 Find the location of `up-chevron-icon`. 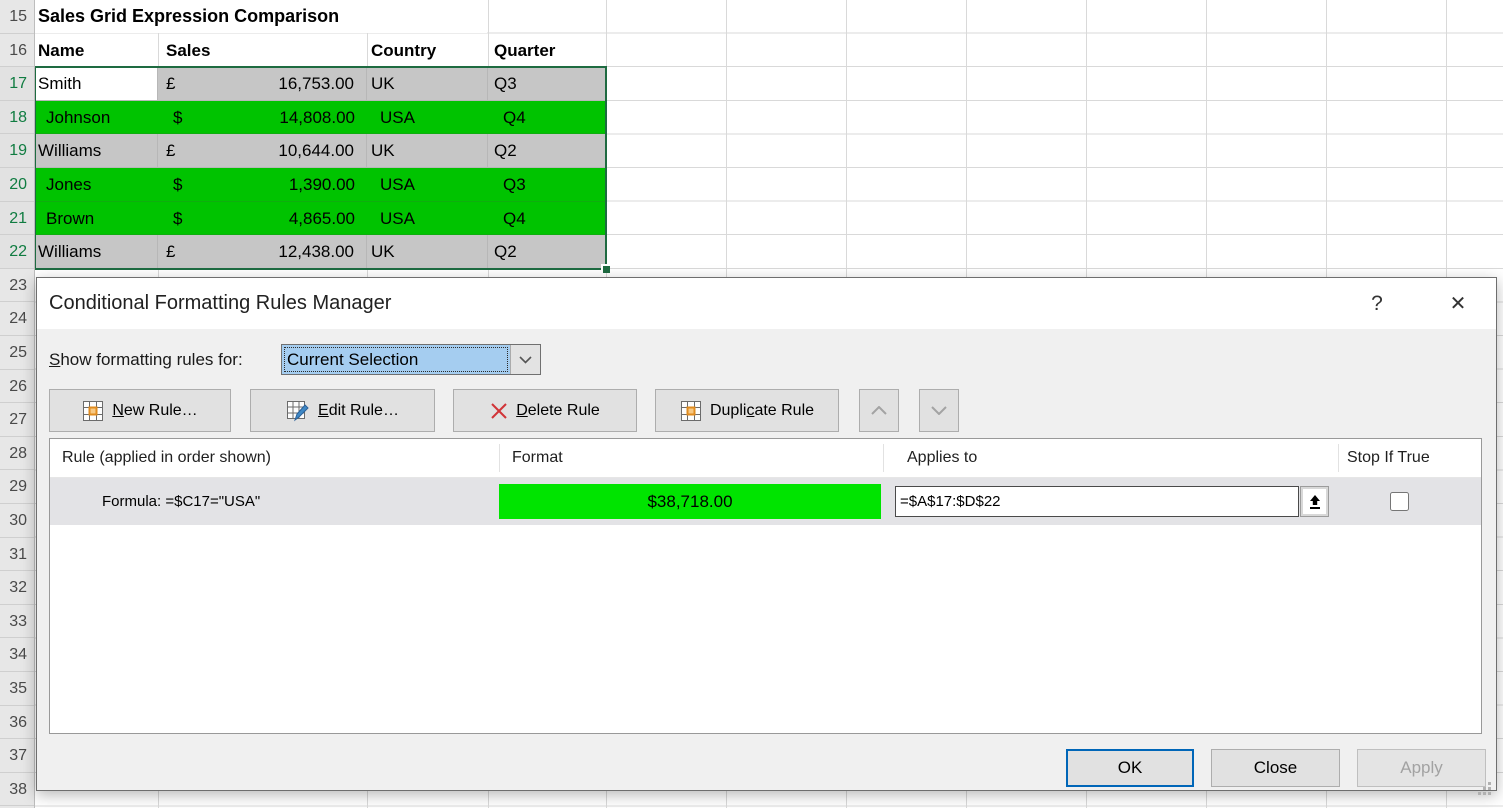

up-chevron-icon is located at coordinates (879, 410).